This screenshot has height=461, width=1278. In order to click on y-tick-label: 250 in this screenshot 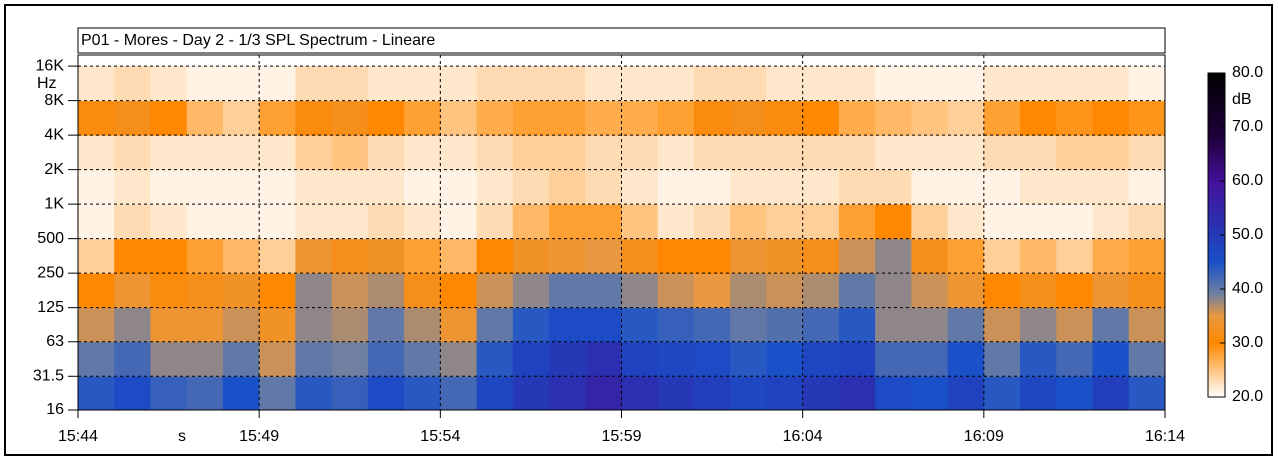, I will do `click(50, 272)`.